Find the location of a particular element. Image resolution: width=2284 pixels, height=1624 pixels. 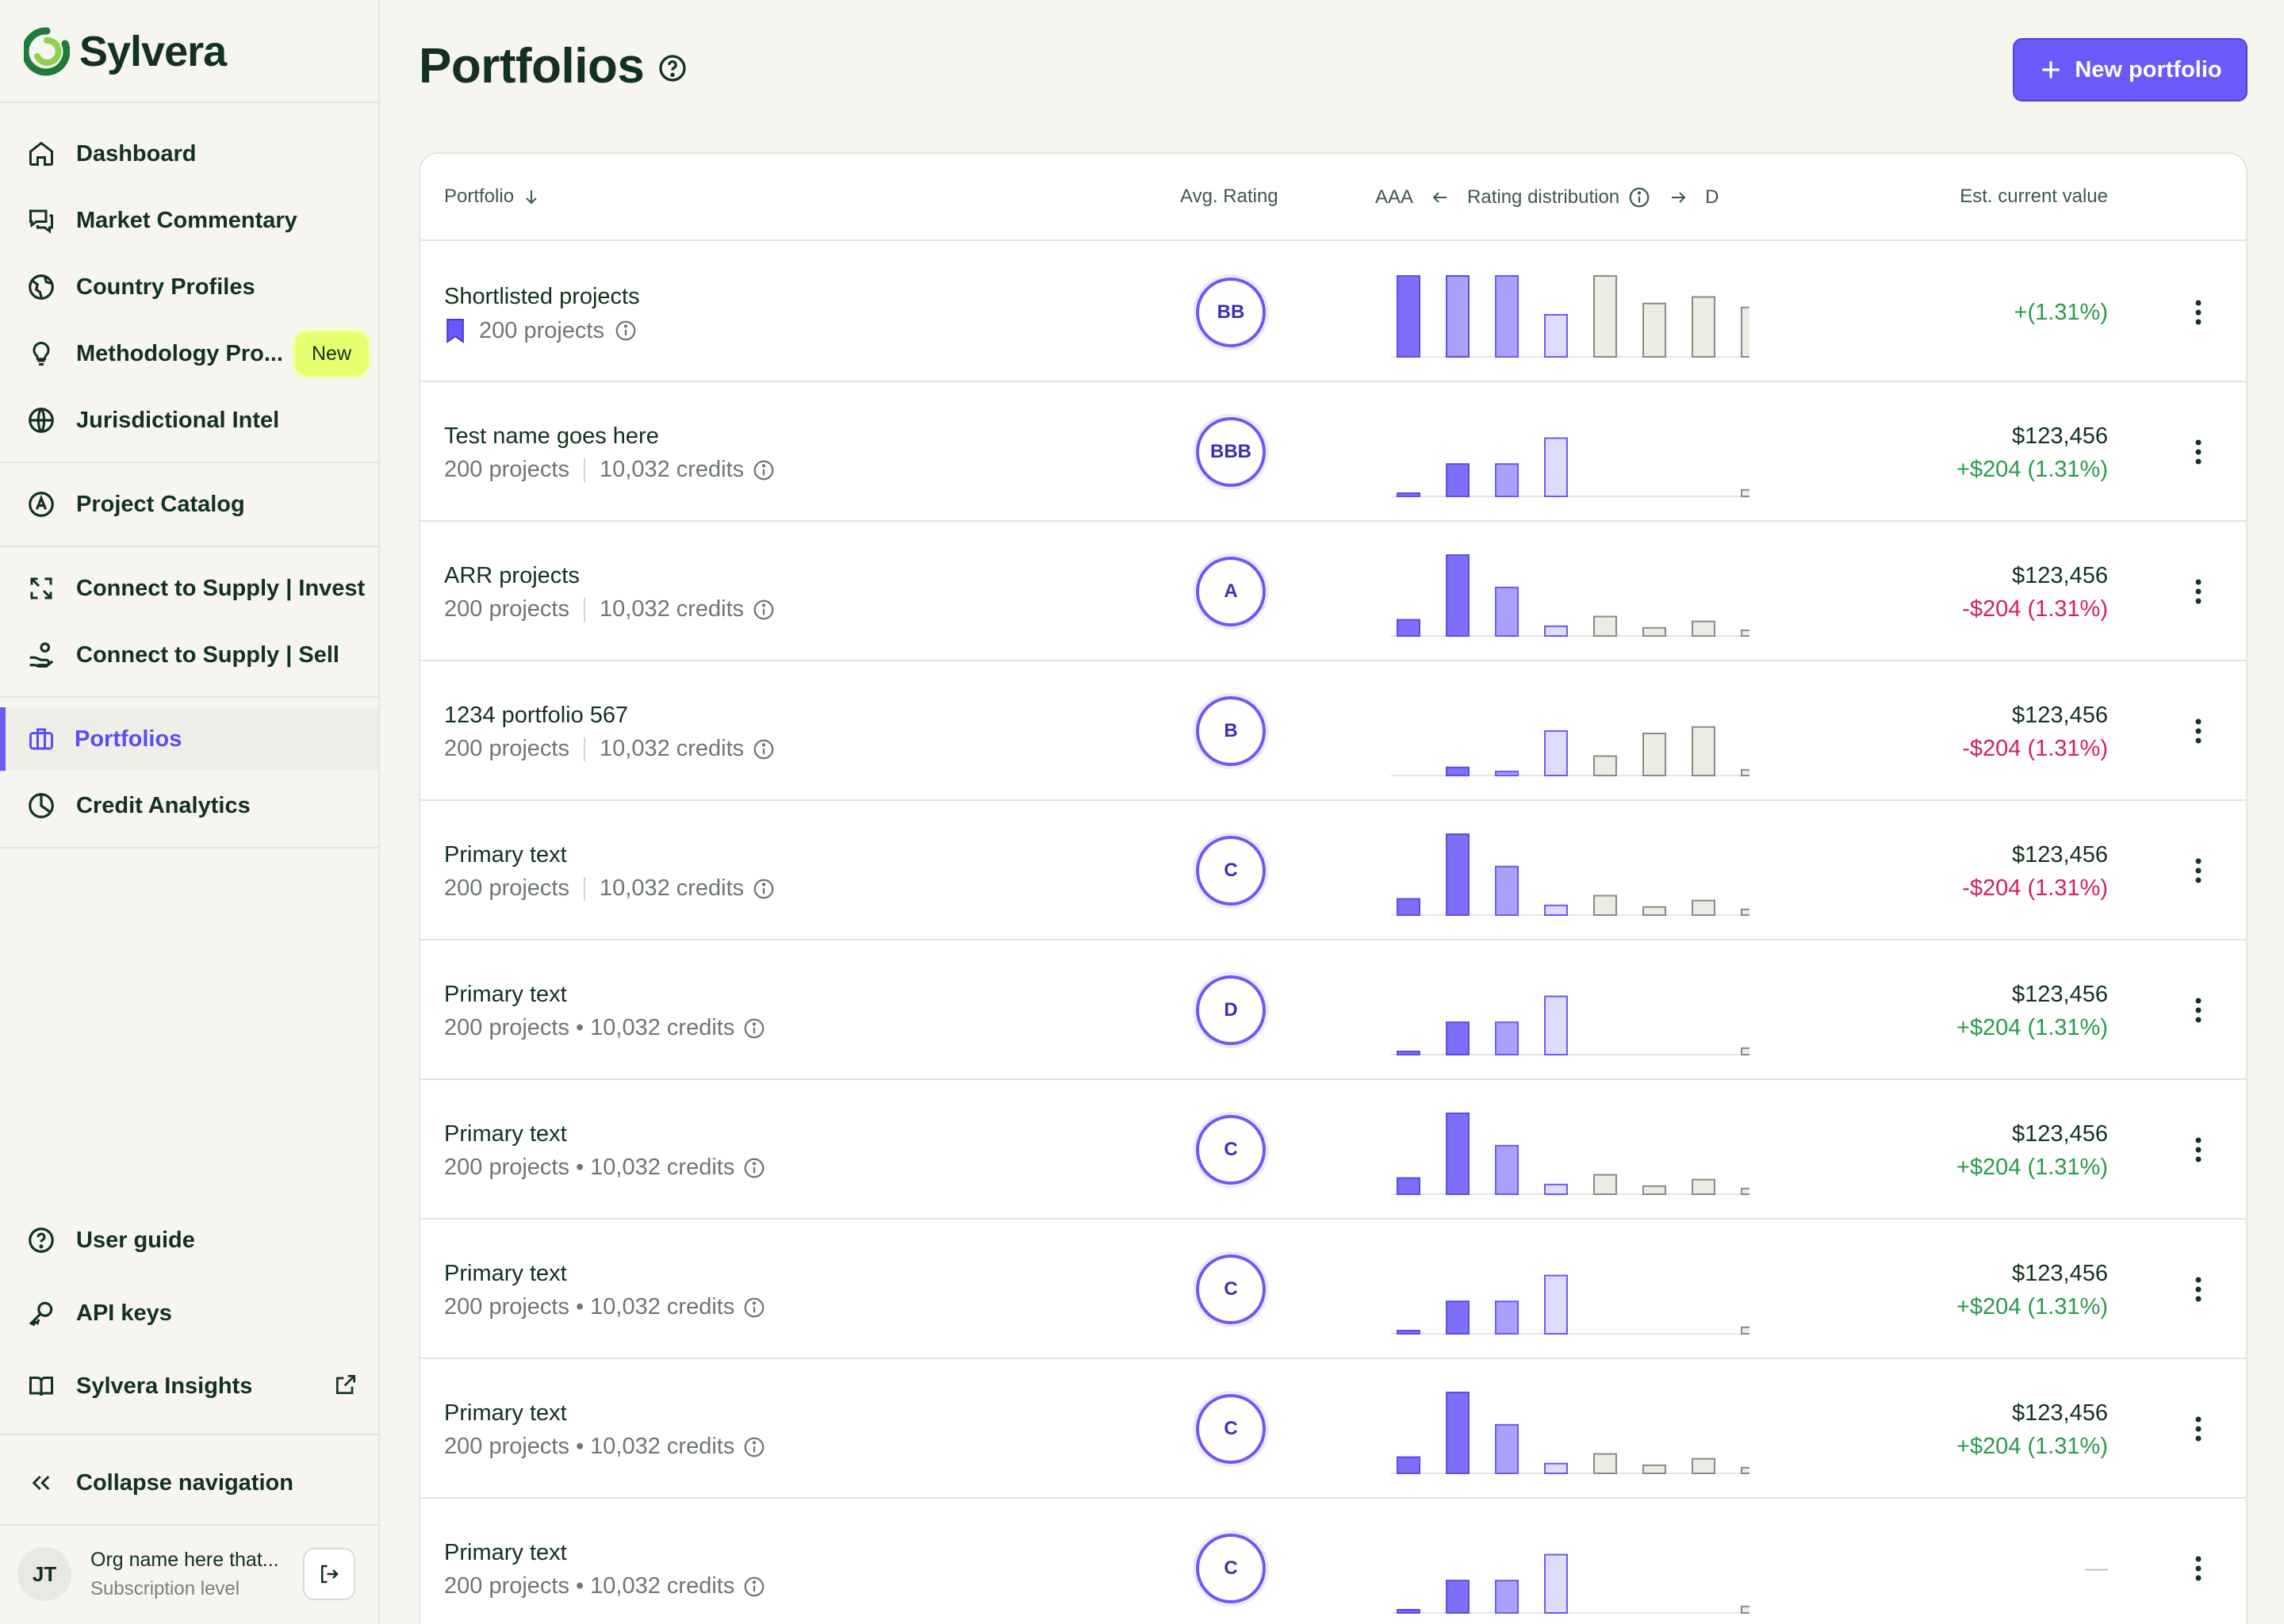

nav-item-jurisdictional-intel: Jurisdictional Intel is located at coordinates (189, 421).